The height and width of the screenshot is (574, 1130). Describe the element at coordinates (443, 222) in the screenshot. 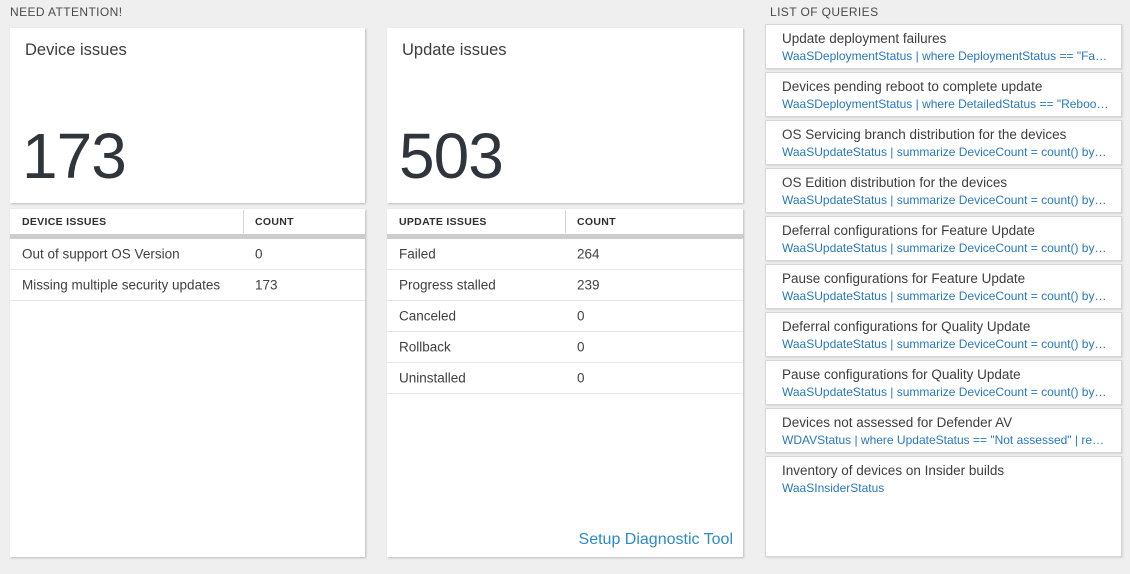

I see `column-header-update-issues: UPDATE ISSUES` at that location.